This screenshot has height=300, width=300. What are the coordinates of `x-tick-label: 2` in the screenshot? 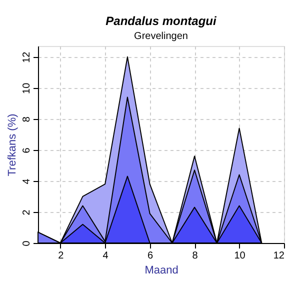 It's located at (61, 256).